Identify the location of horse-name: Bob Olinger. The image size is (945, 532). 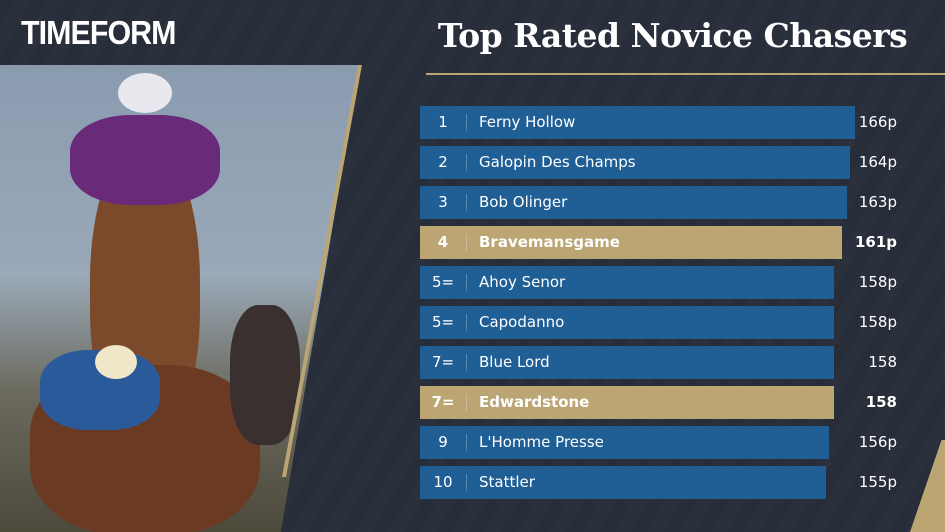
(523, 202).